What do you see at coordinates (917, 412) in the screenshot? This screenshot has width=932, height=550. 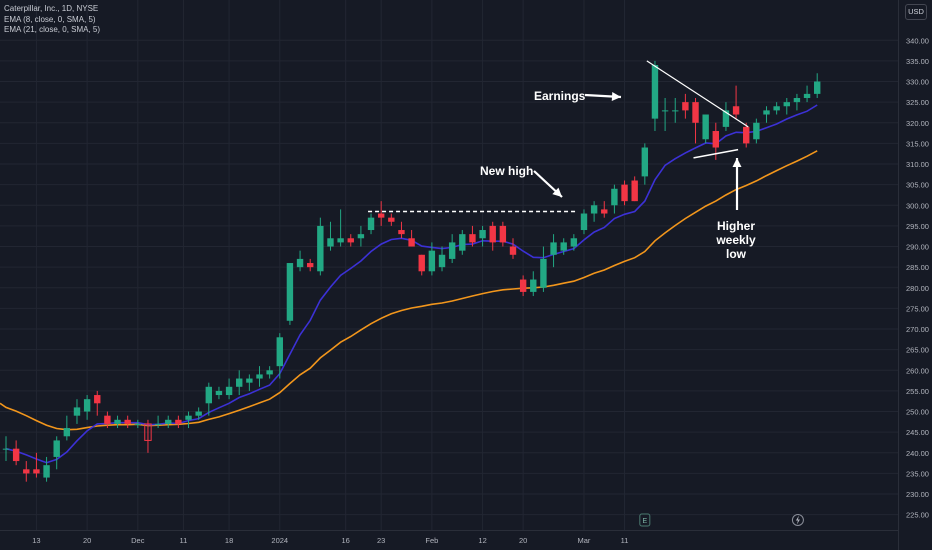 I see `price-tick-label: 250.00` at bounding box center [917, 412].